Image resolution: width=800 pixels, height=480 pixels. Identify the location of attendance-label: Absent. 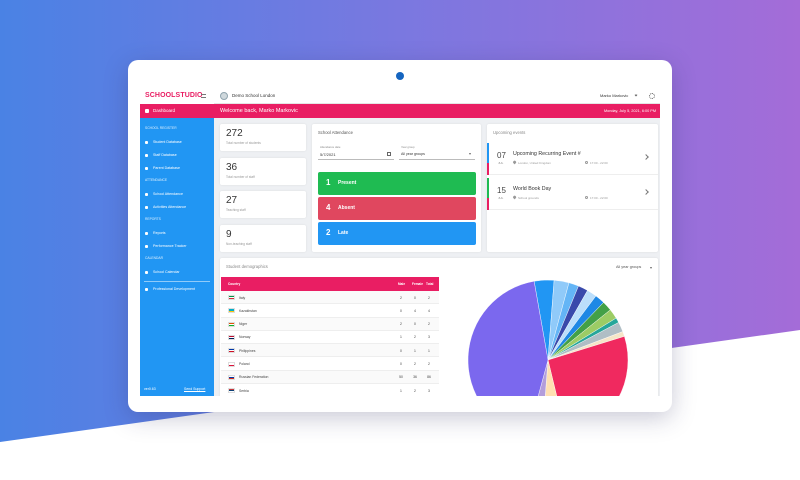
(346, 208).